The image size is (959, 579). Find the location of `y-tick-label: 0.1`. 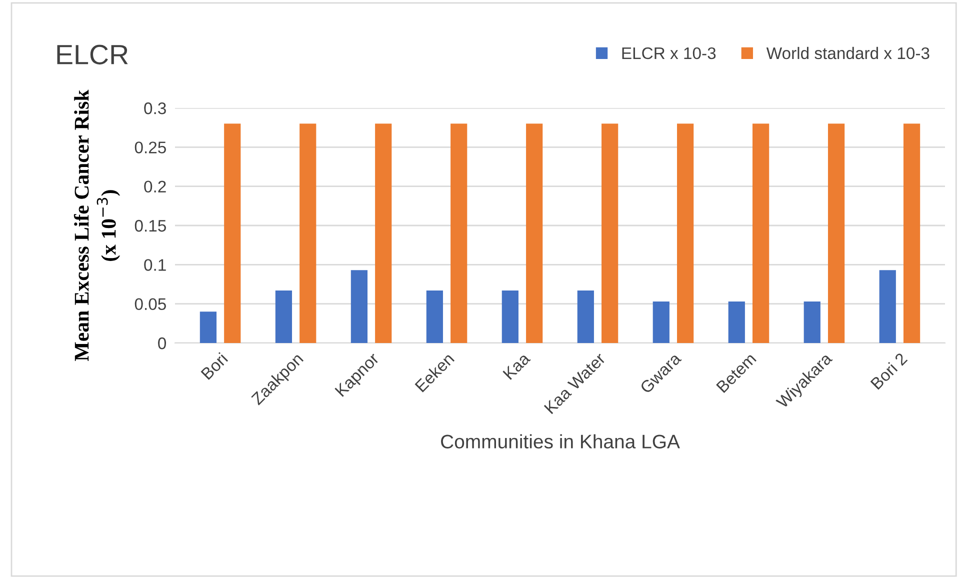

y-tick-label: 0.1 is located at coordinates (155, 265).